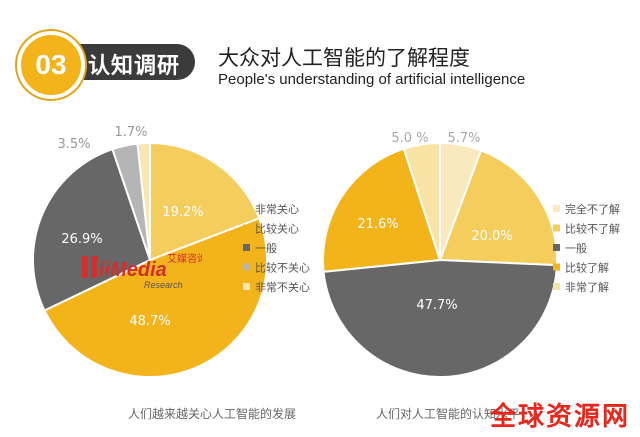 This screenshot has width=640, height=437. Describe the element at coordinates (592, 209) in the screenshot. I see `pie2-legend-label-0: 完全不了解` at that location.